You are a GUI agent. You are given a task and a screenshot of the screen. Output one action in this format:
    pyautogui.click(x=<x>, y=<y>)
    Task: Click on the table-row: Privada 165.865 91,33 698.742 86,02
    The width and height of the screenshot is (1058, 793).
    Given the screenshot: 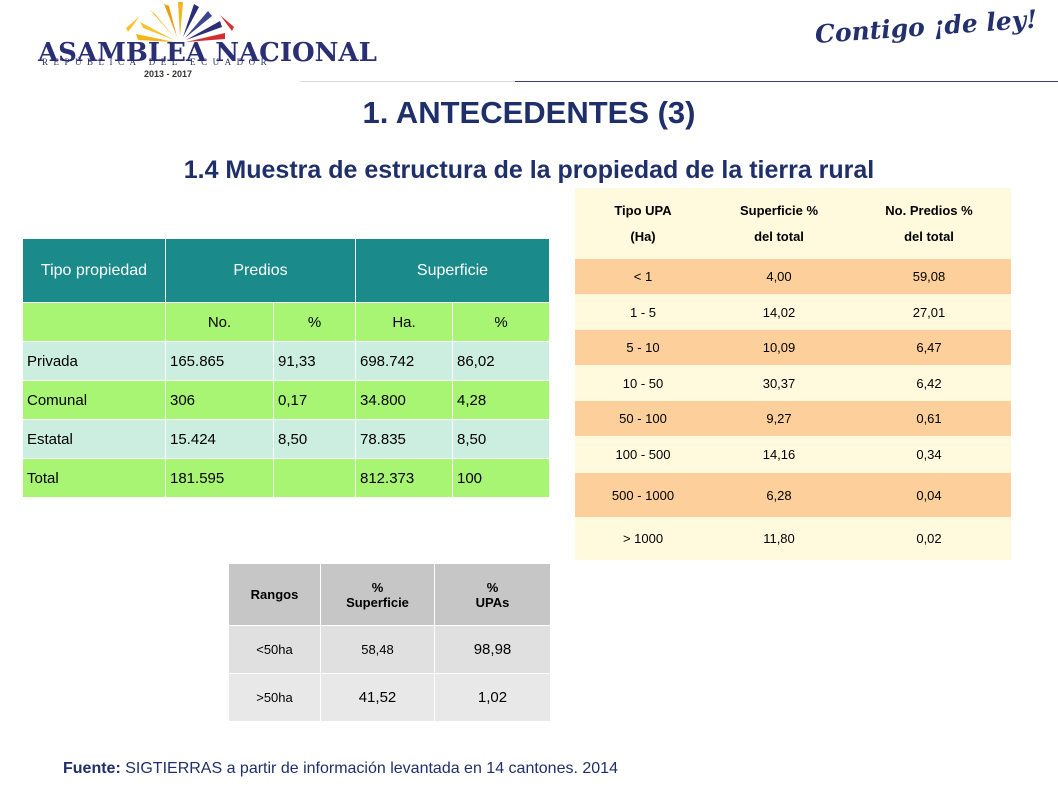 What is the action you would take?
    pyautogui.click(x=286, y=361)
    